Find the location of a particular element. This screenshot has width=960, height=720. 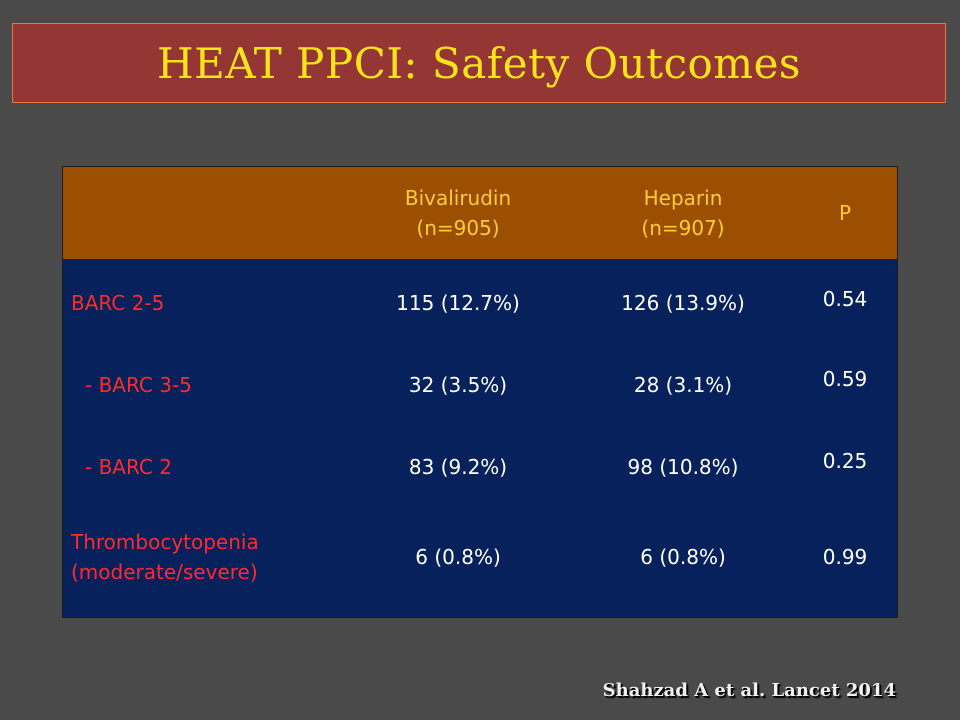

slide-title: HEAT PPCI: Safety Outcomes is located at coordinates (478, 63).